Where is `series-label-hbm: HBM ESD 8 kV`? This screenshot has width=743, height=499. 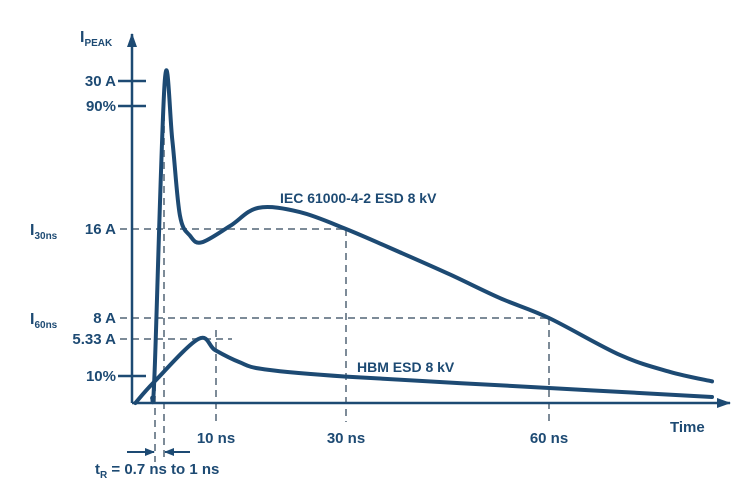
series-label-hbm: HBM ESD 8 kV is located at coordinates (406, 367).